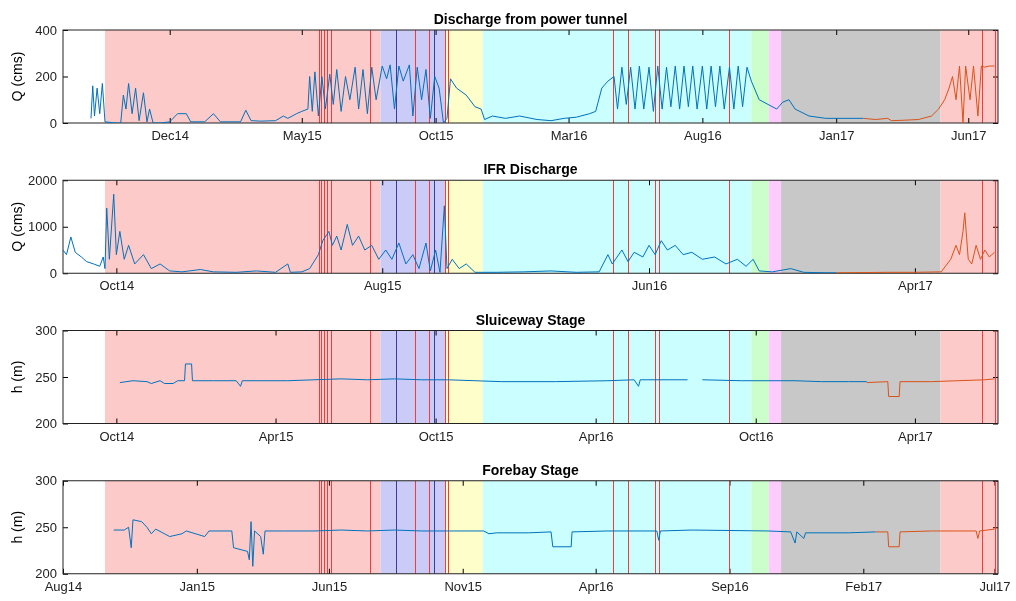 The image size is (1016, 601). I want to click on x-tick-label: Dec14, so click(170, 136).